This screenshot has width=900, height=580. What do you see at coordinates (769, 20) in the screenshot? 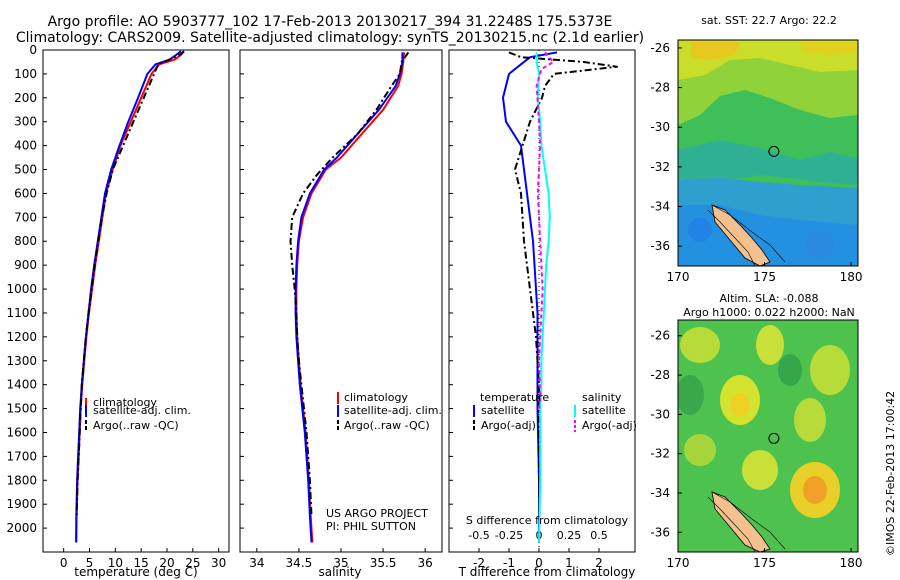
I see `sst-map-title: sat. SST: 22.7 Argo: 22.2` at bounding box center [769, 20].